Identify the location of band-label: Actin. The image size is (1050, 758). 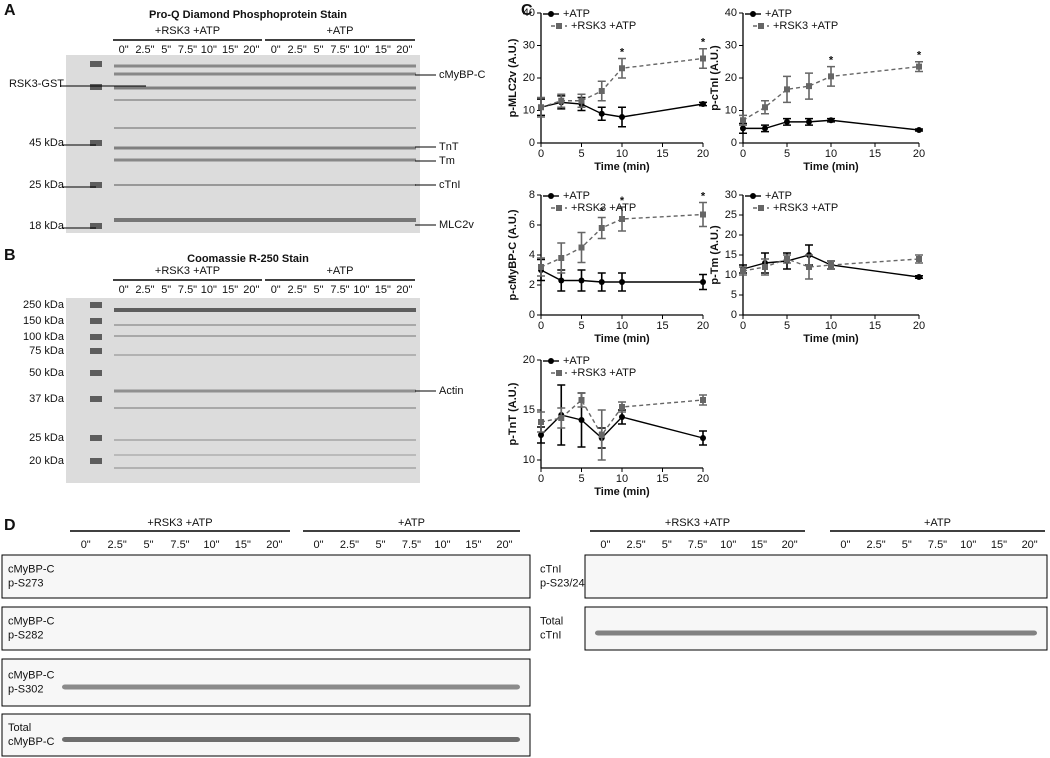
(451, 391).